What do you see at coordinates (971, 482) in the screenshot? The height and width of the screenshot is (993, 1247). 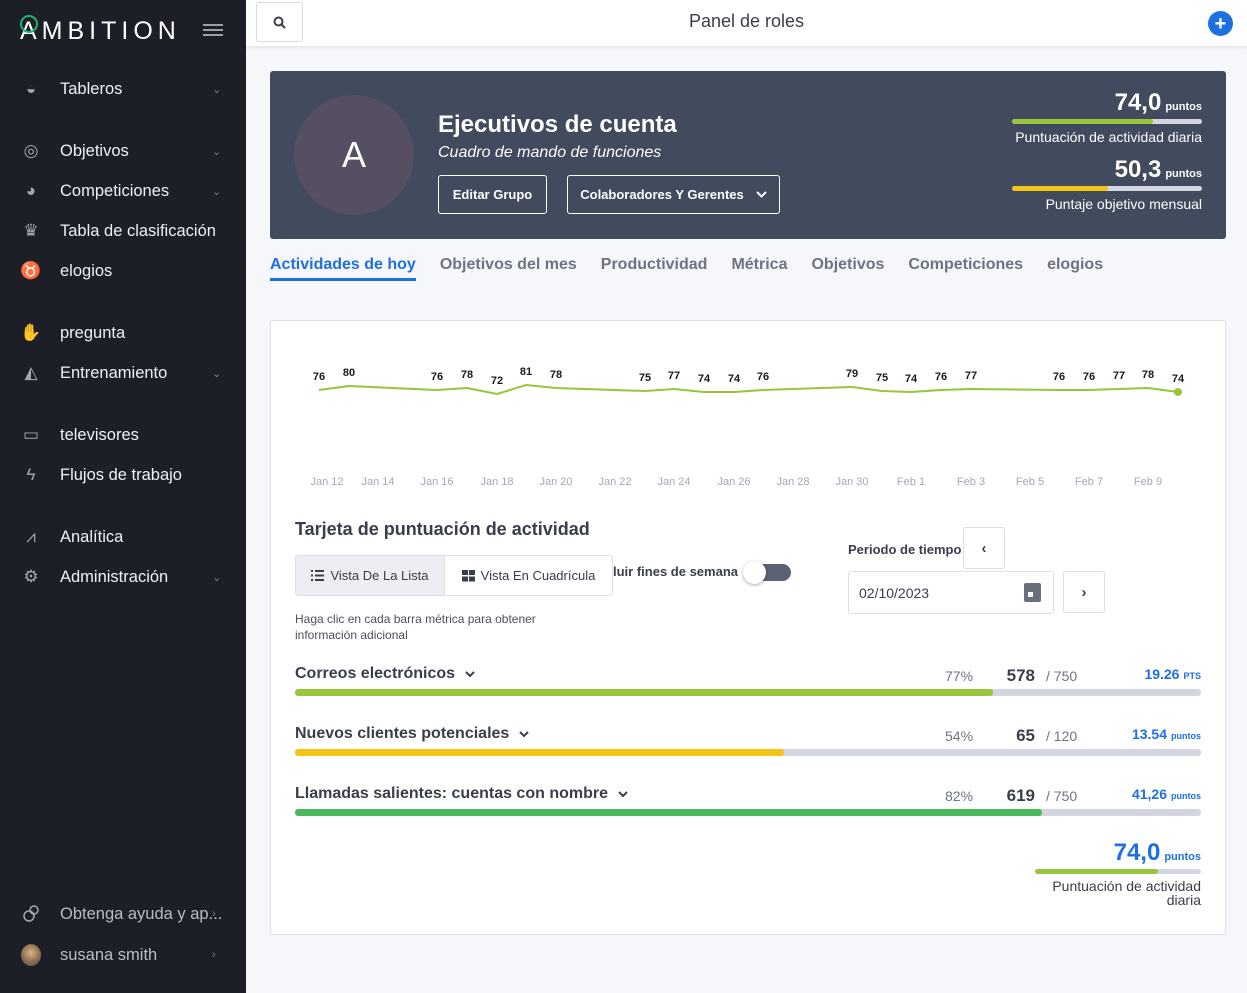 I see `x-axis-tick: Feb 3` at bounding box center [971, 482].